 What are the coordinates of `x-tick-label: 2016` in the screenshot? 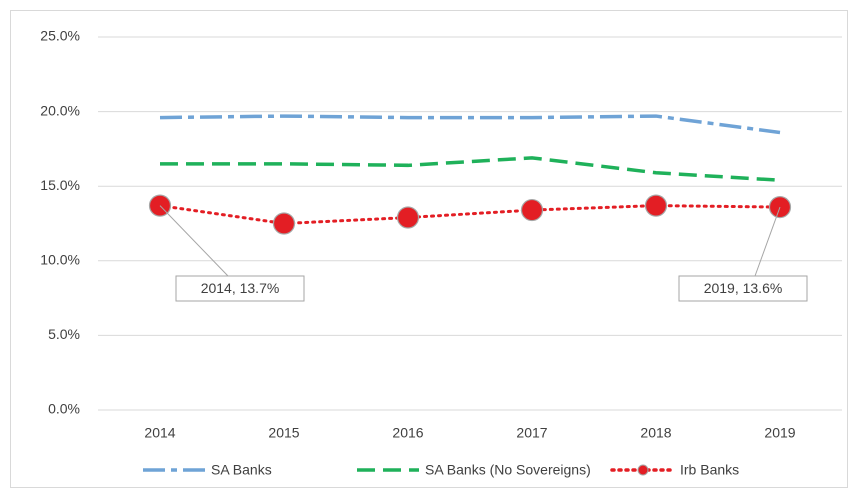 It's located at (407, 433).